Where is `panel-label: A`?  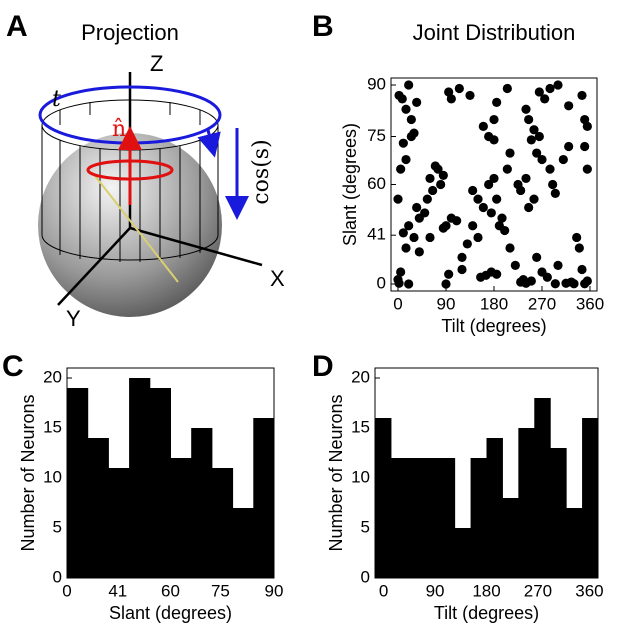 panel-label: A is located at coordinates (17, 26).